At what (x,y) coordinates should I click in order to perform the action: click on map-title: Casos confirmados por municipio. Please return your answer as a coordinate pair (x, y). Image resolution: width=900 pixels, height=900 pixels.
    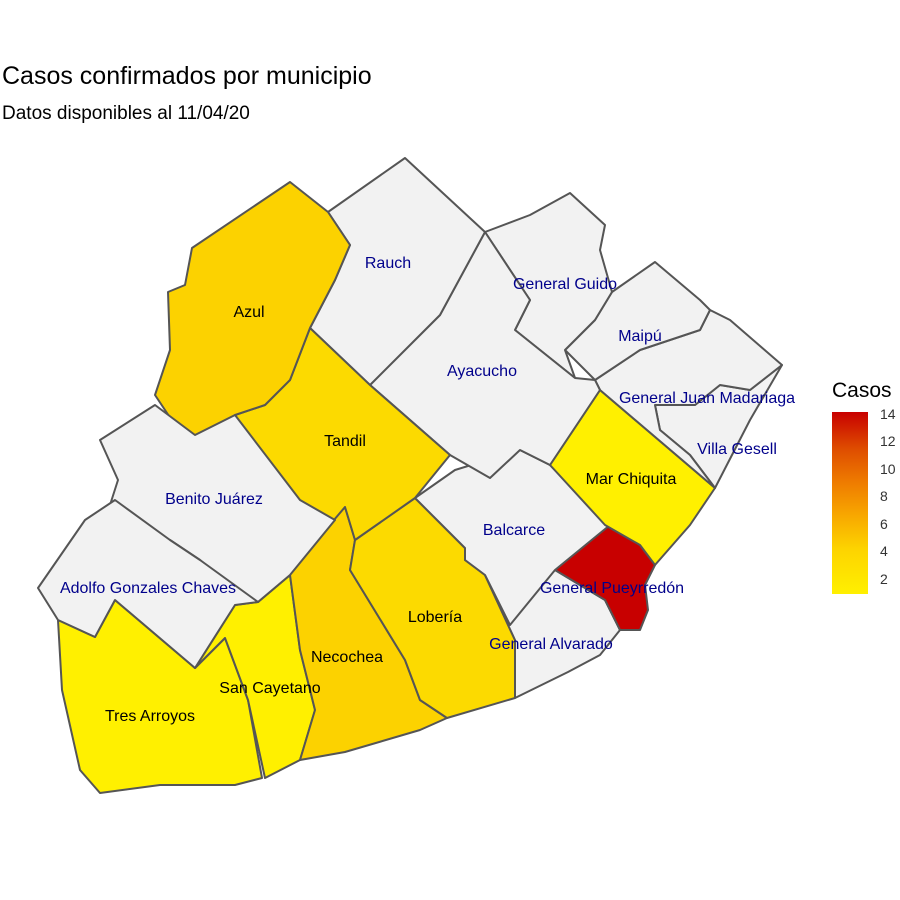
    Looking at the image, I should click on (187, 76).